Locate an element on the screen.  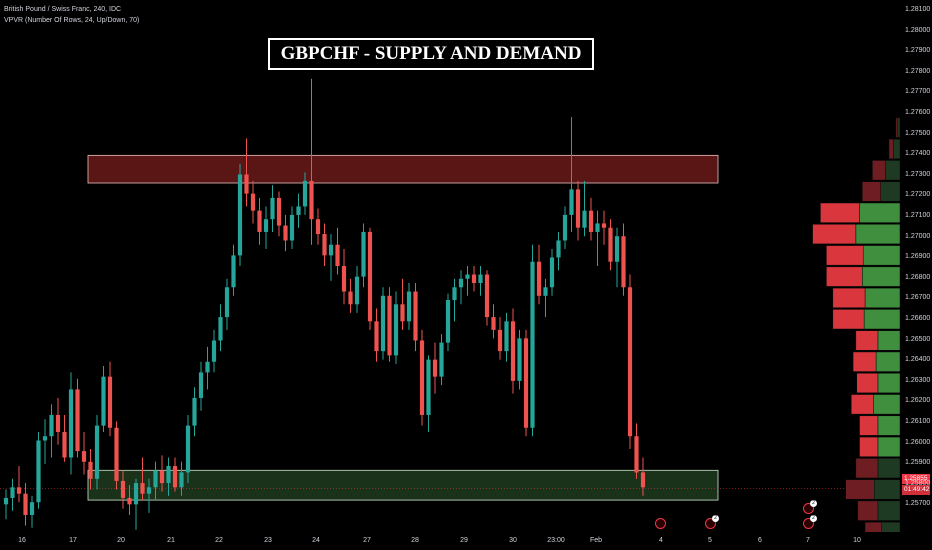
supply-zone is located at coordinates (403, 169).